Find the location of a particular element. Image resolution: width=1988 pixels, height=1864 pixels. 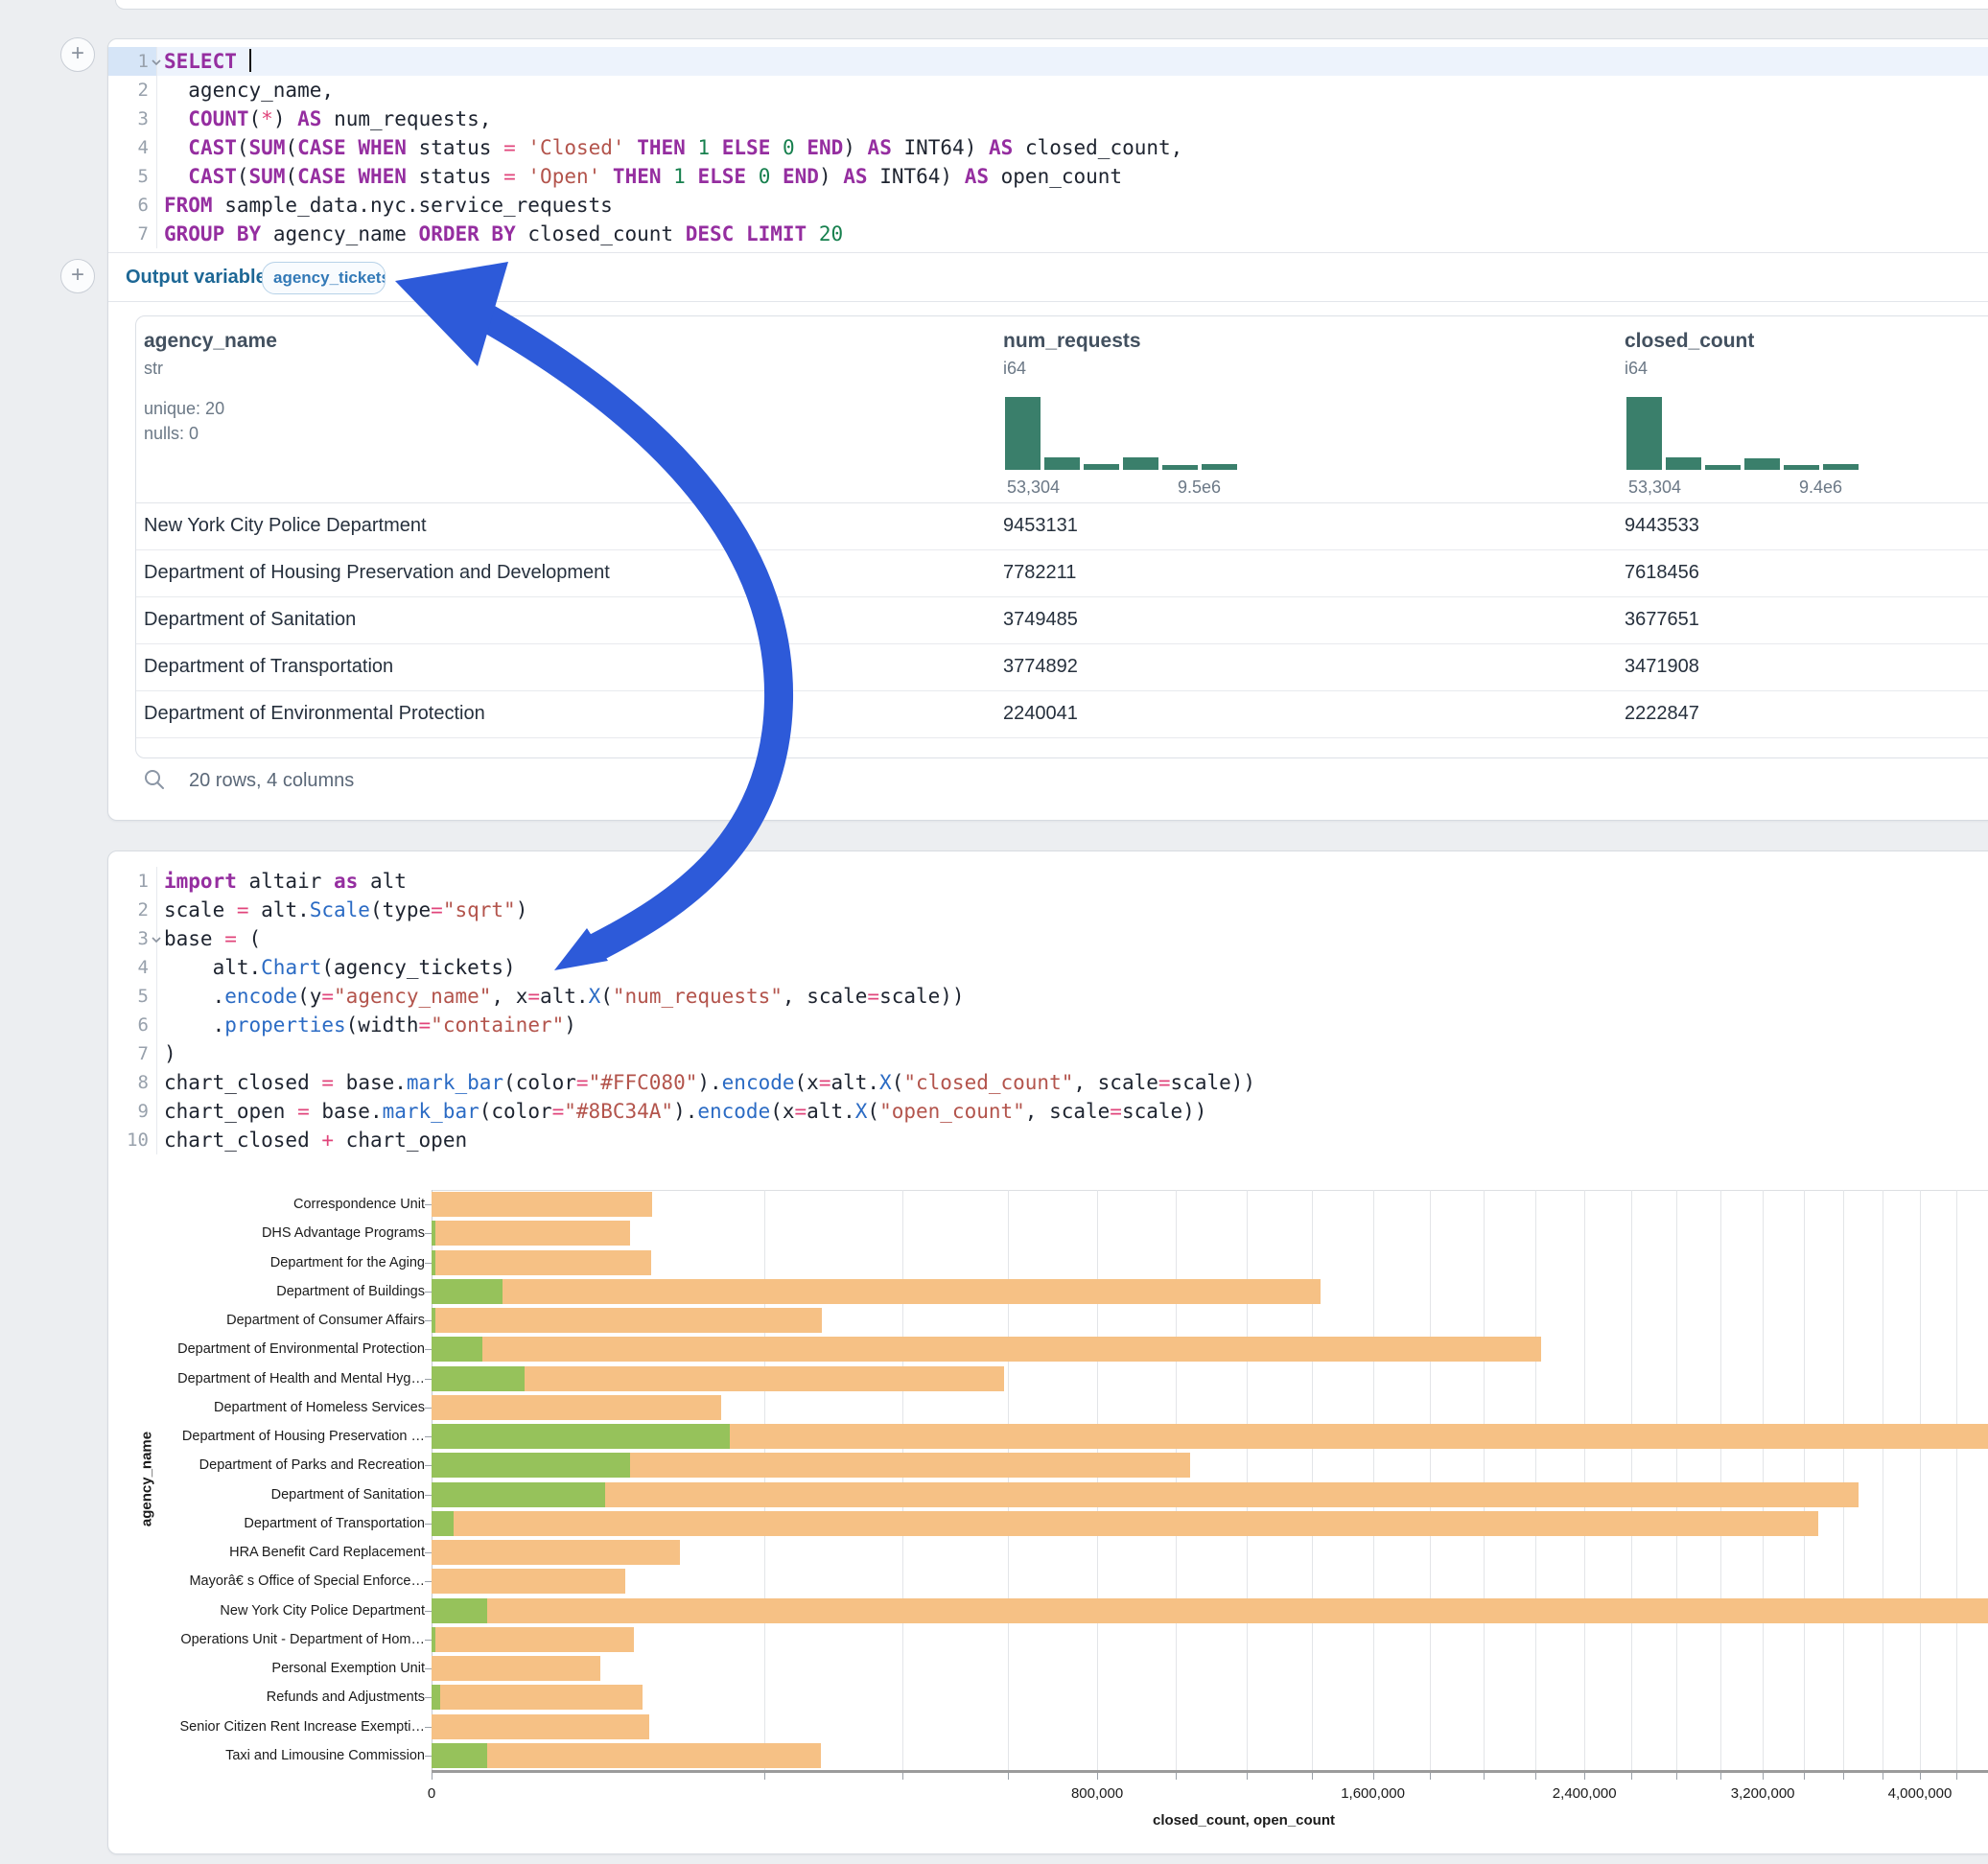

code-line: 7) is located at coordinates (1048, 1053).